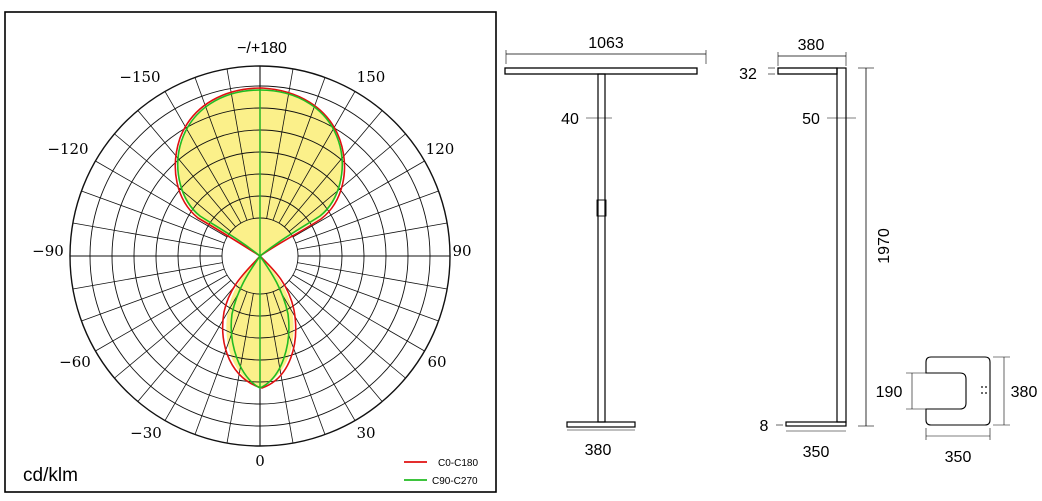 The width and height of the screenshot is (1042, 501). I want to click on front-arm-label: 40, so click(570, 119).